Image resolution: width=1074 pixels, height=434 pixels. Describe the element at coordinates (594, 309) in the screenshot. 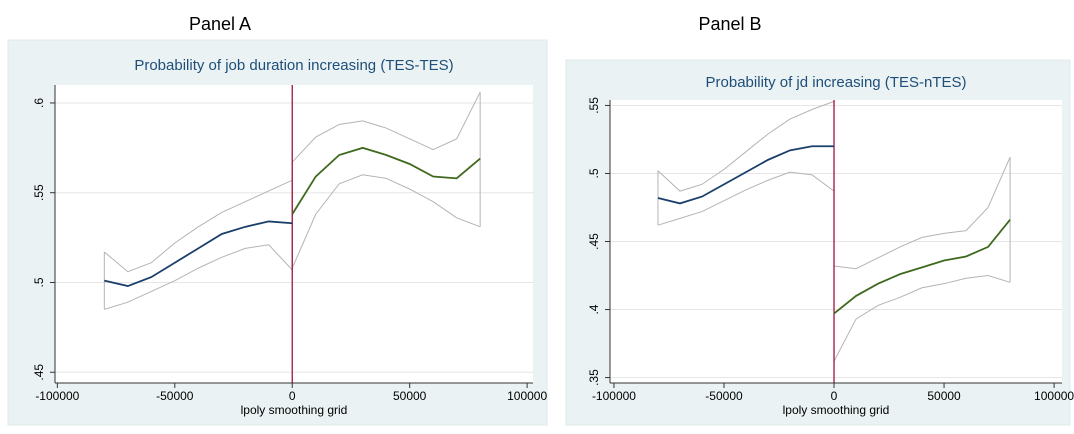

I see `y-tick-label: .4` at that location.